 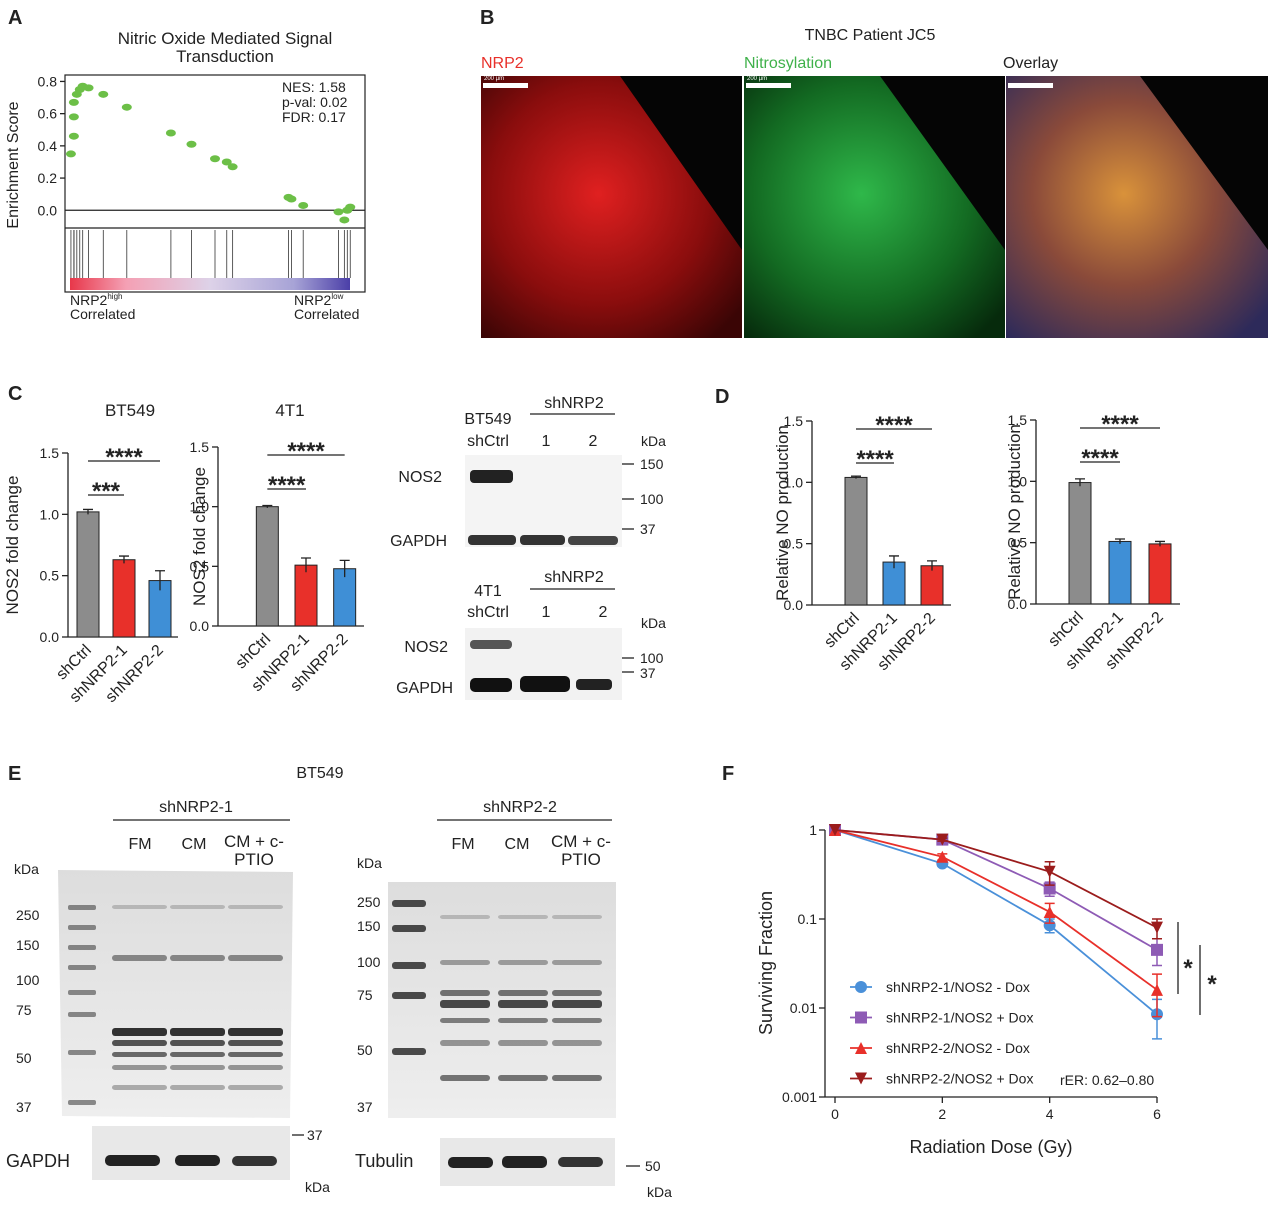 I want to click on lanes, so click(x=175, y=1005).